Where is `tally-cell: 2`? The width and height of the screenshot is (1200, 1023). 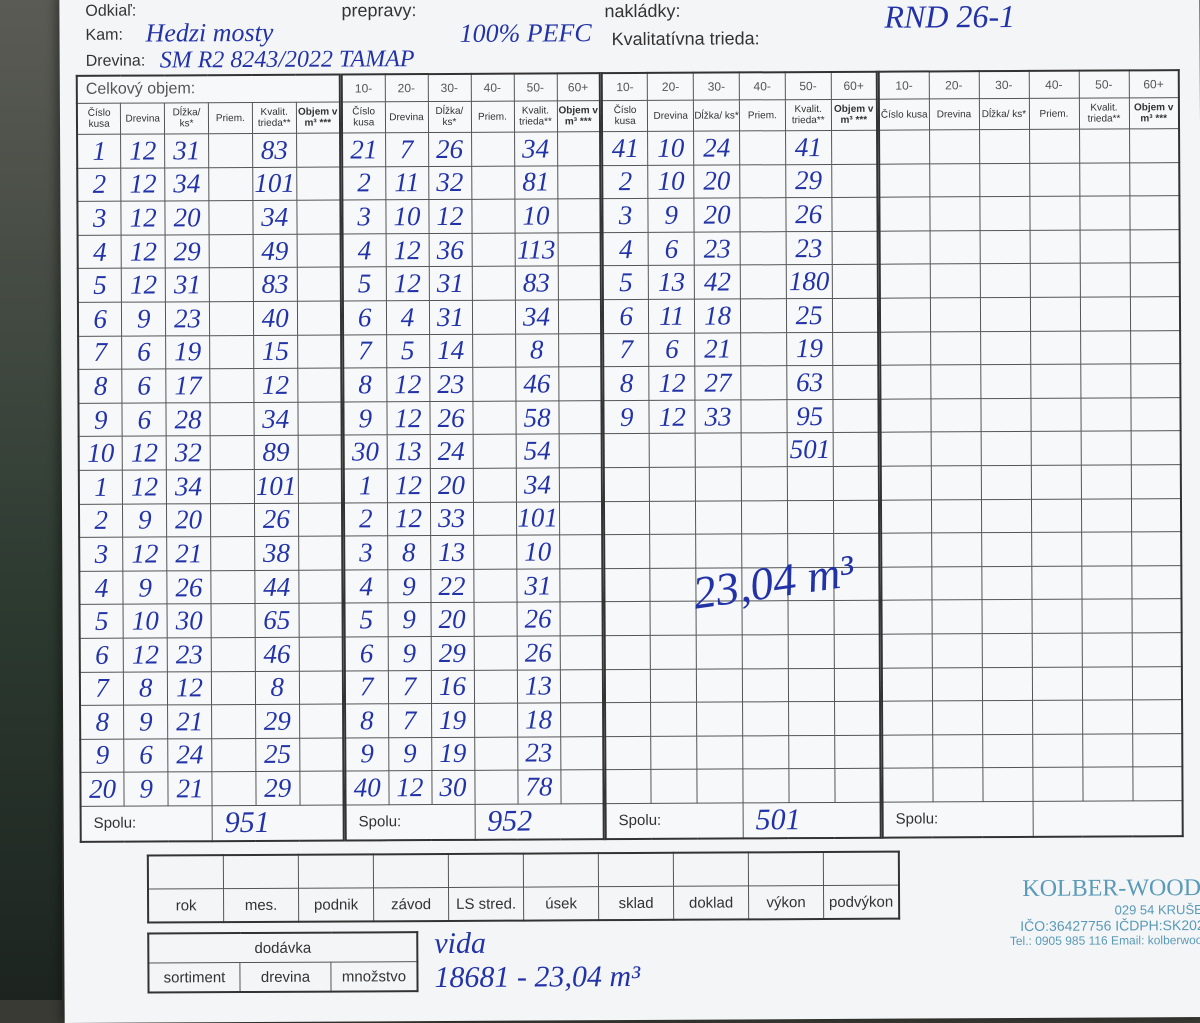
tally-cell: 2 is located at coordinates (625, 182).